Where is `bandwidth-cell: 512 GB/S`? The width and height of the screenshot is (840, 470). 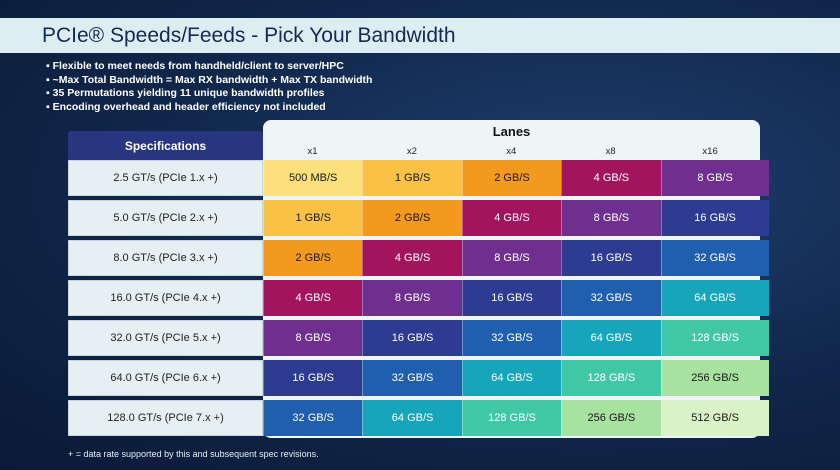 bandwidth-cell: 512 GB/S is located at coordinates (714, 418).